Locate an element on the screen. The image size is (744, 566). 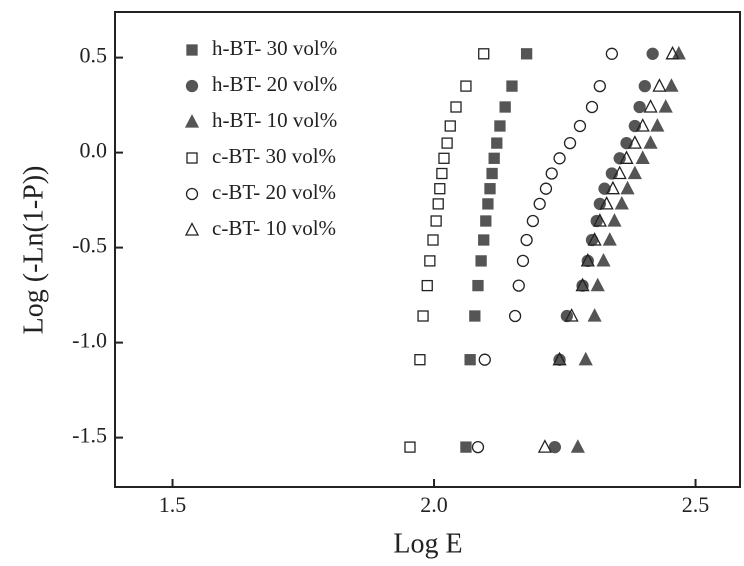
y-tick-label: 0.0 is located at coordinates (94, 150).